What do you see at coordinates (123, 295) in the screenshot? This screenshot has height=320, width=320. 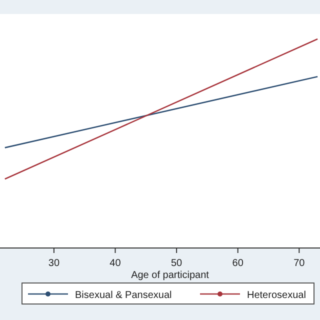 I see `legend-label: Bisexual & Pansexual` at bounding box center [123, 295].